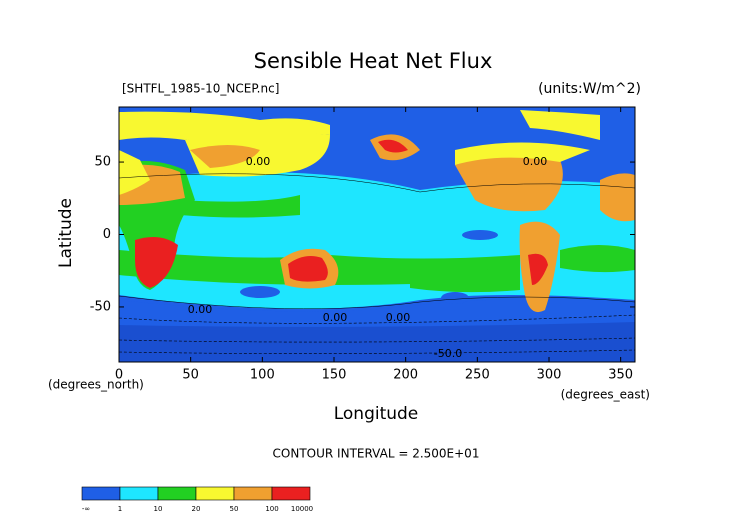 This screenshot has height=532, width=752. Describe the element at coordinates (102, 162) in the screenshot. I see `y-tick-label: 50` at that location.